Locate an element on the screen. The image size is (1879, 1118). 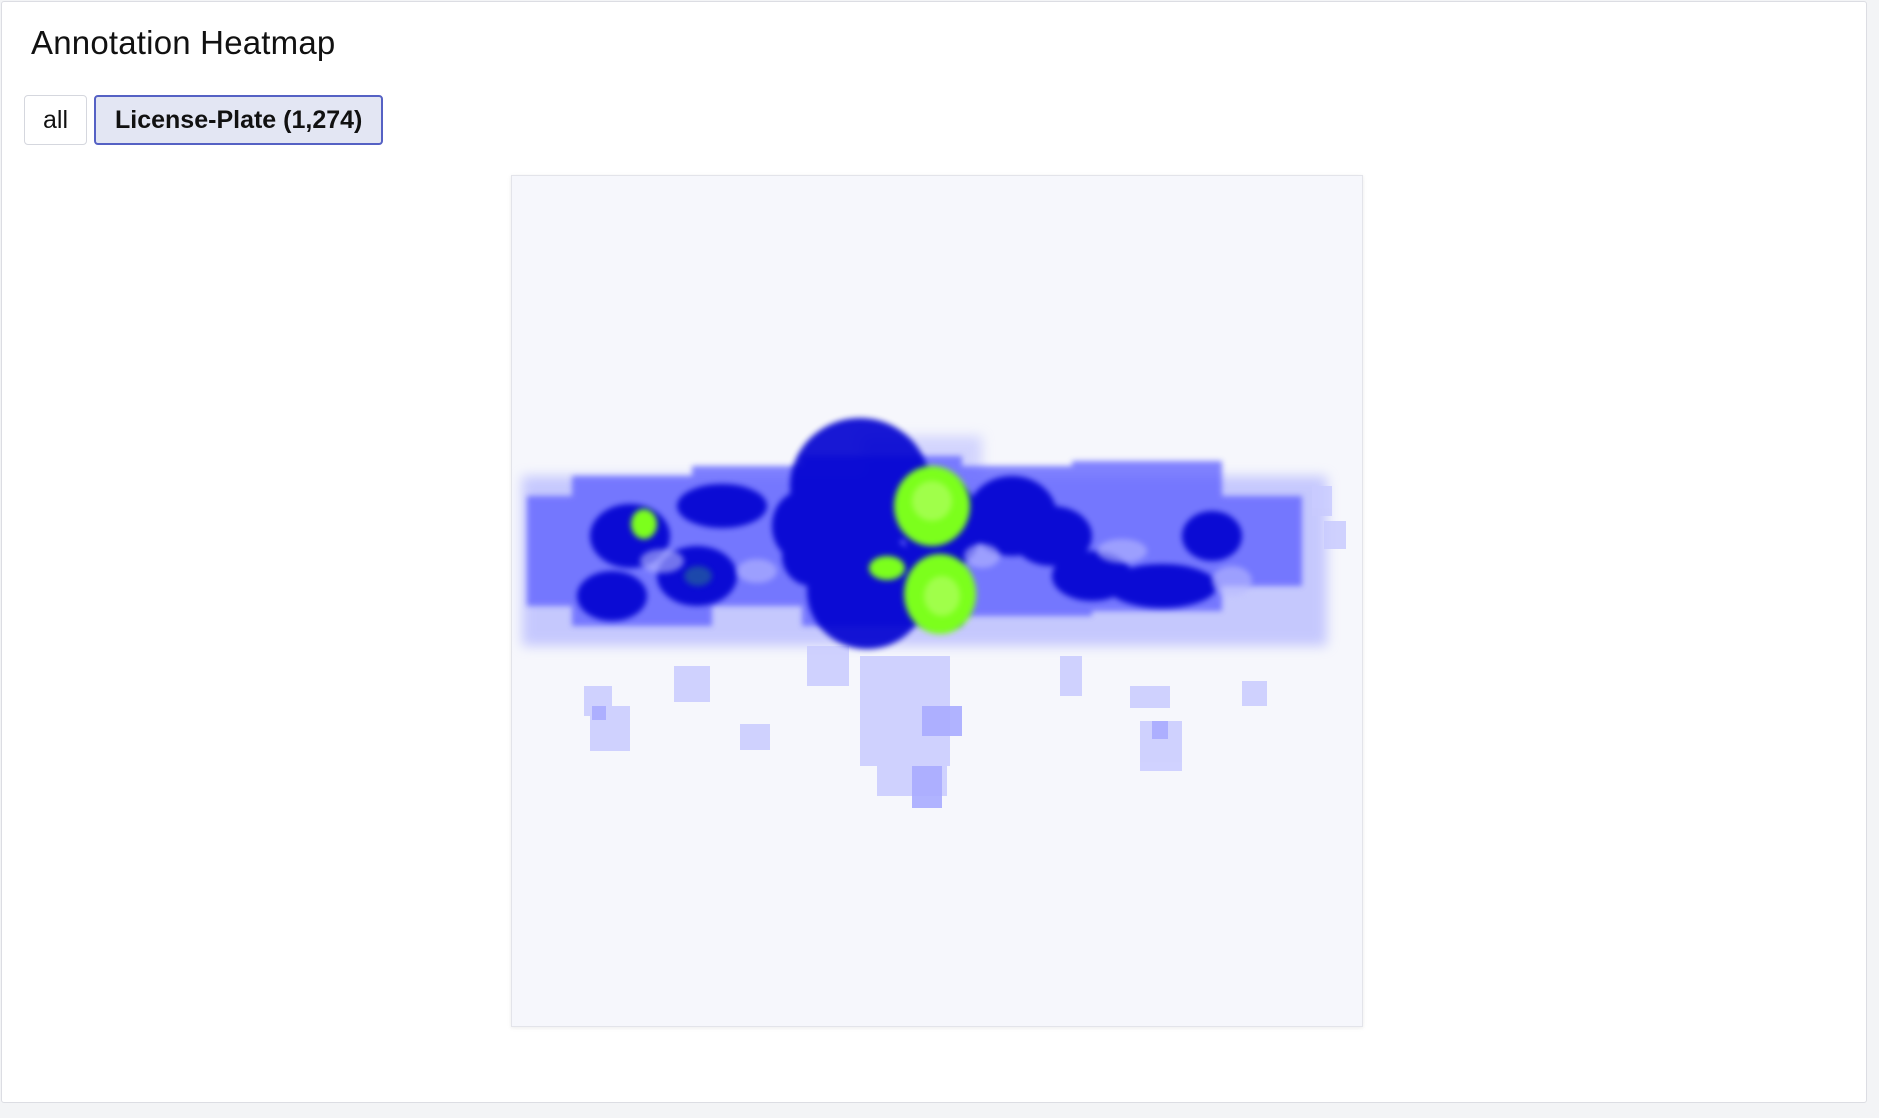
filter-all-button: all is located at coordinates (56, 120).